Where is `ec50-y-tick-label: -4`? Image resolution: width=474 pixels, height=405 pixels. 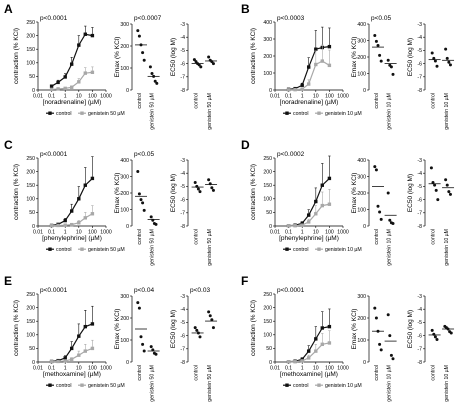 ec50-y-tick-label: -4 is located at coordinates (419, 174).